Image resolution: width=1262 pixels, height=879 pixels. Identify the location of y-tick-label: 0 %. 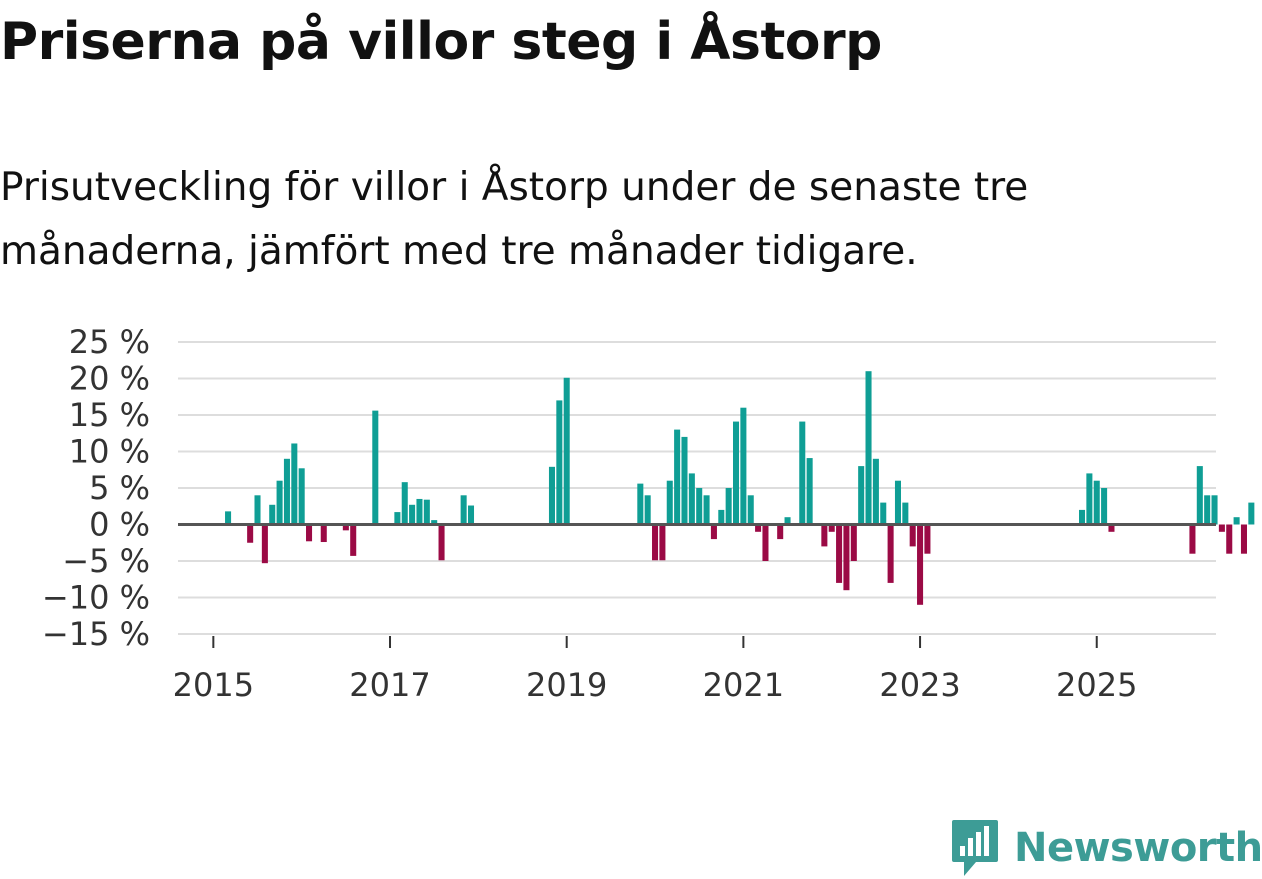
(119, 525).